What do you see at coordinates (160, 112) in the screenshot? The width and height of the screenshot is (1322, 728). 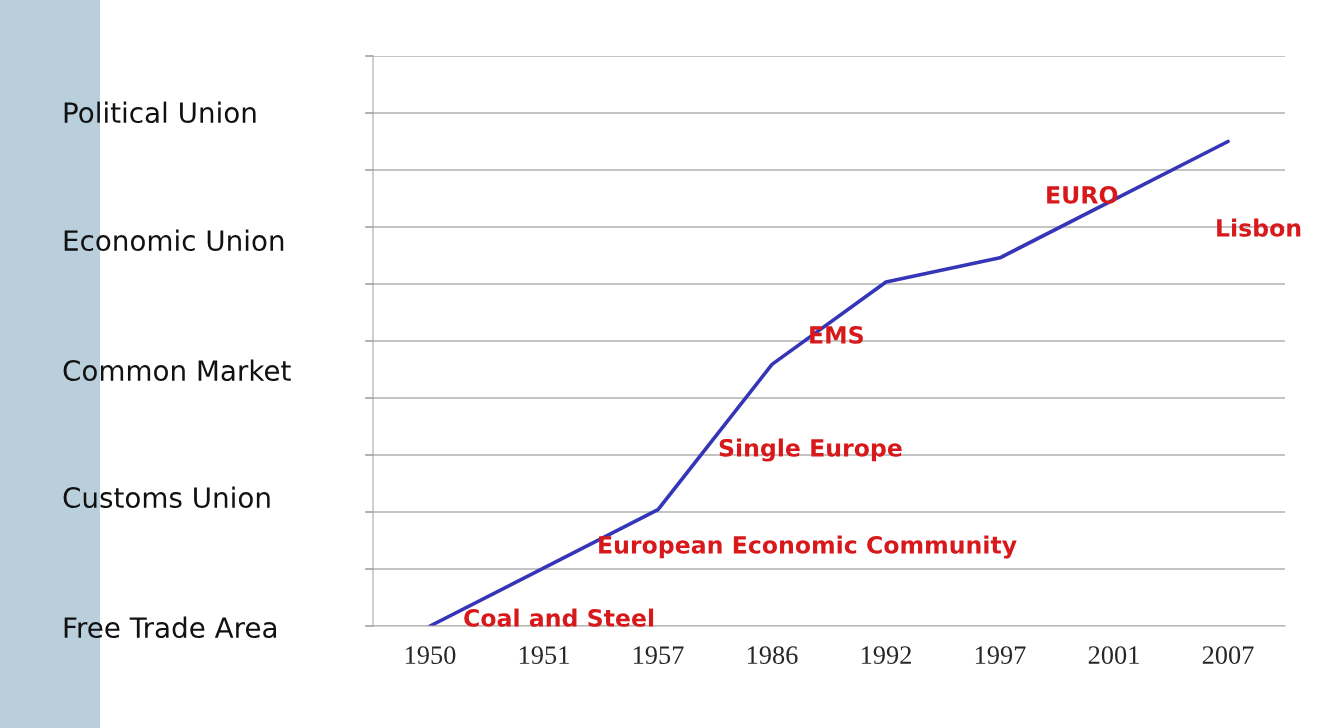 I see `text: Political Union` at bounding box center [160, 112].